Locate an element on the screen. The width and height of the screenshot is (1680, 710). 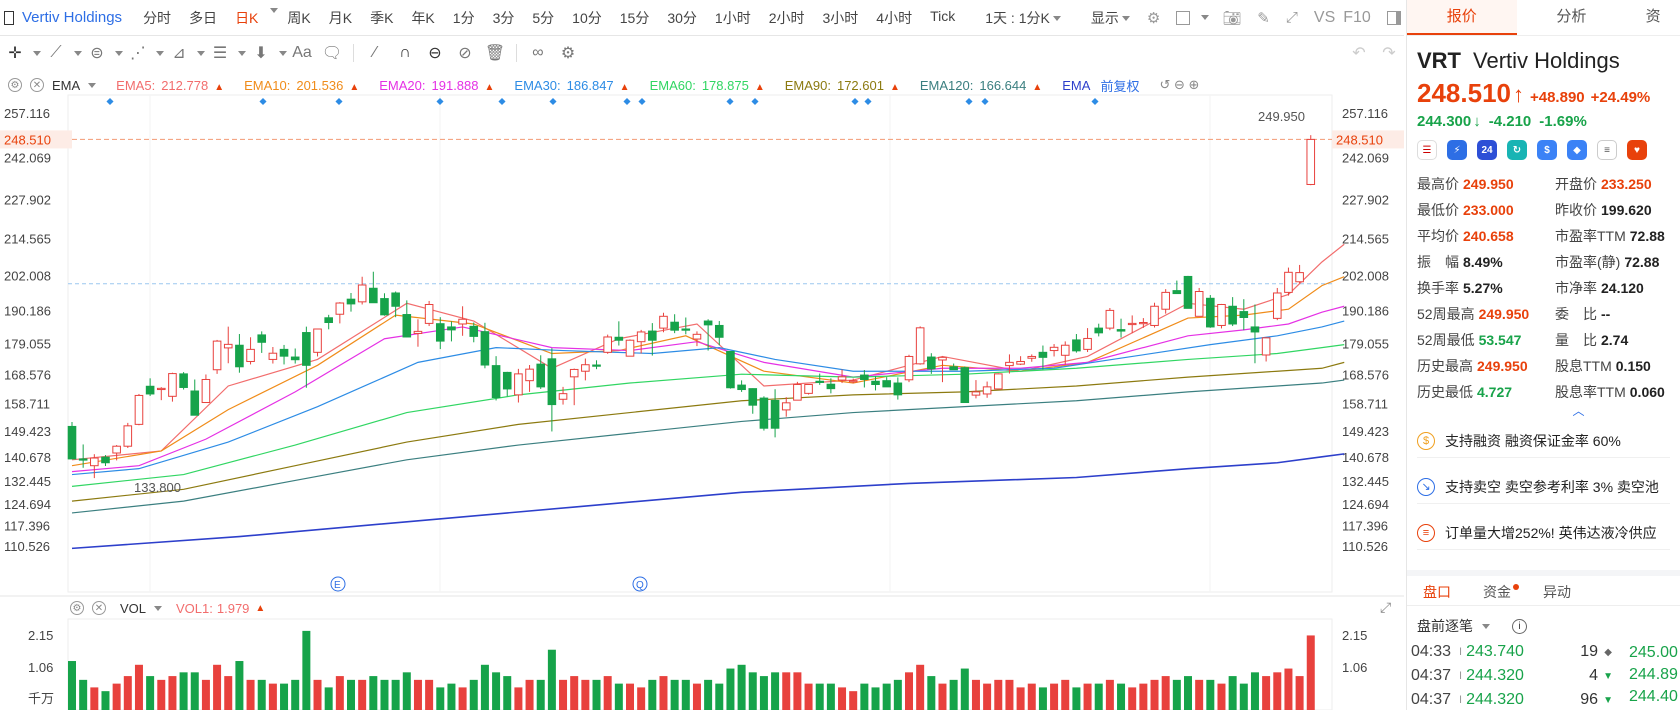
ema-legend-item: EMA120: 166.644 ▲ is located at coordinates (981, 85).